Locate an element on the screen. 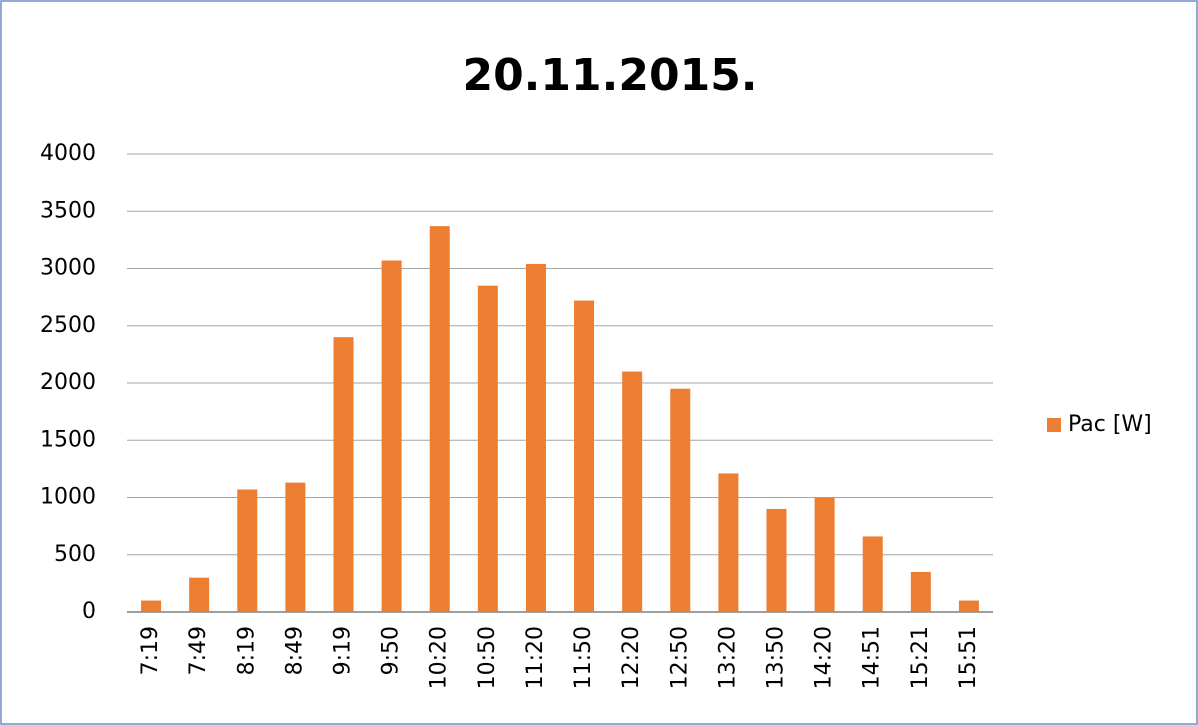  x-tick-label: 10:50 is located at coordinates (487, 657).